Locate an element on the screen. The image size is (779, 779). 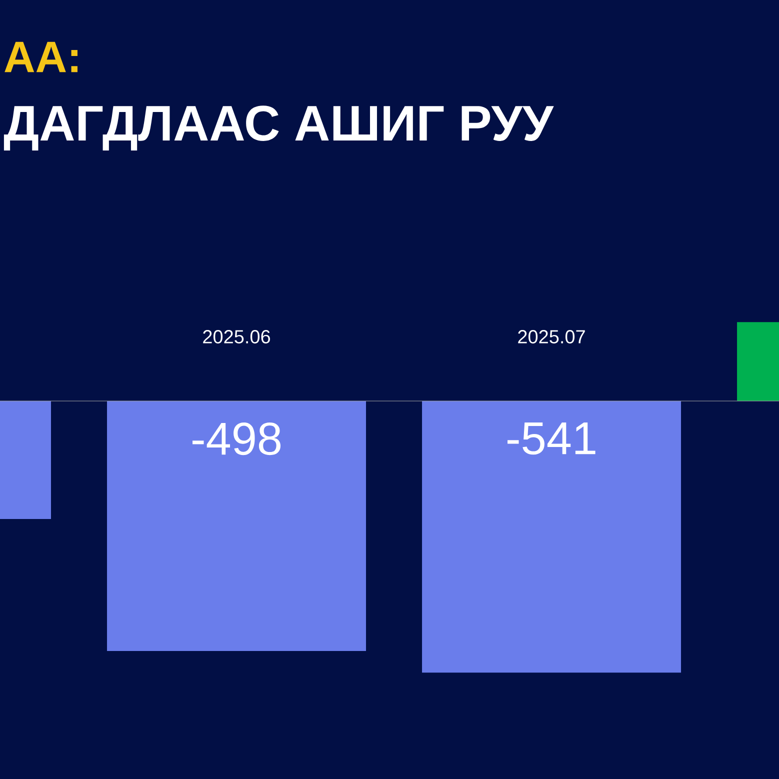
chart-subtitle: ДАГДЛААС АШИГ РУУ is located at coordinates (279, 128).